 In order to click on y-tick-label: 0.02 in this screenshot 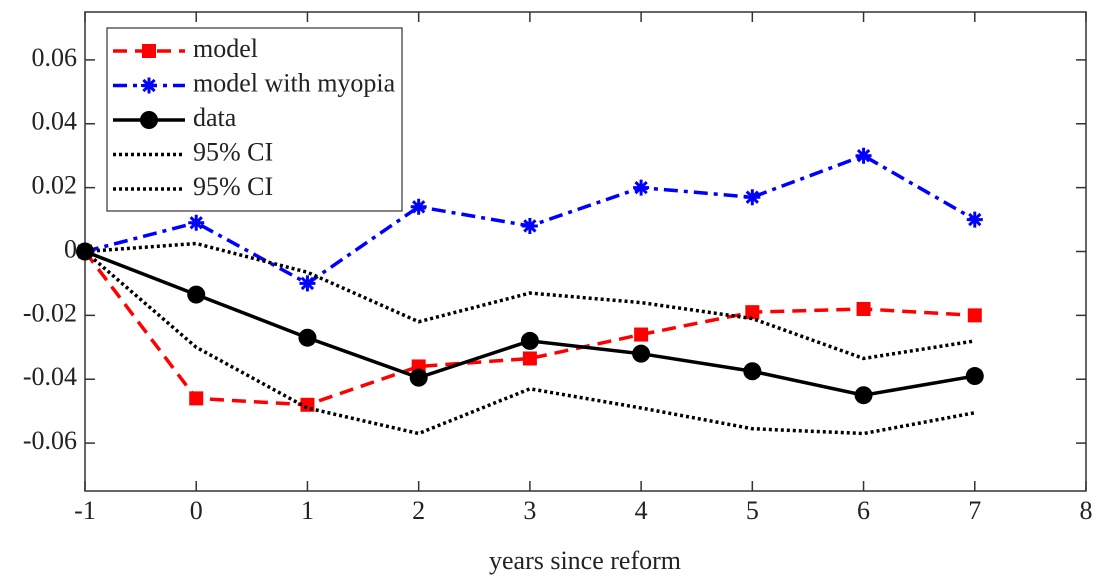, I will do `click(55, 185)`.